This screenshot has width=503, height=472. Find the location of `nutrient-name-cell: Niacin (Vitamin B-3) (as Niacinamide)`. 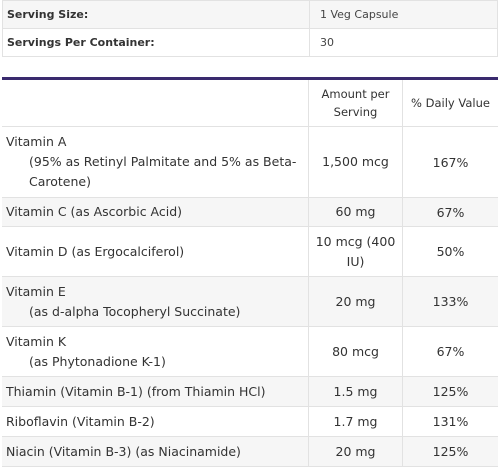

nutrient-name-cell: Niacin (Vitamin B-3) (as Niacinamide) is located at coordinates (155, 451).